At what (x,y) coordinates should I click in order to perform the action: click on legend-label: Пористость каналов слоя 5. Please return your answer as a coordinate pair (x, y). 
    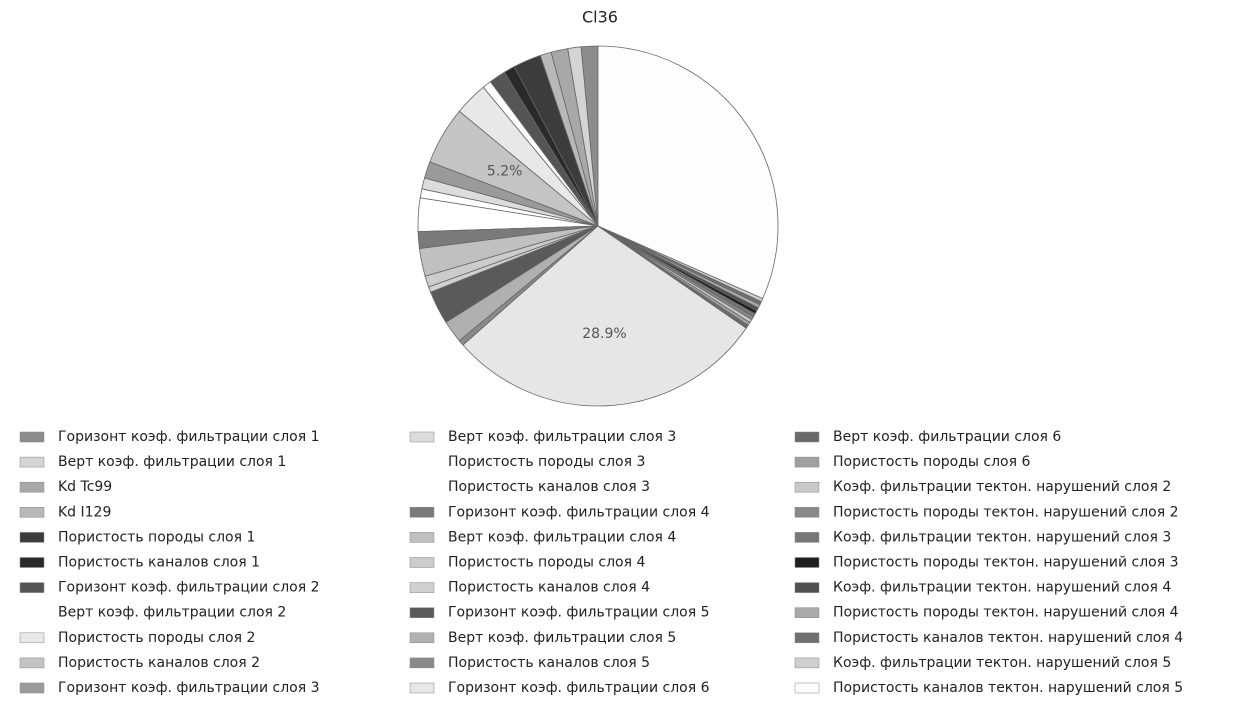
    Looking at the image, I should click on (549, 663).